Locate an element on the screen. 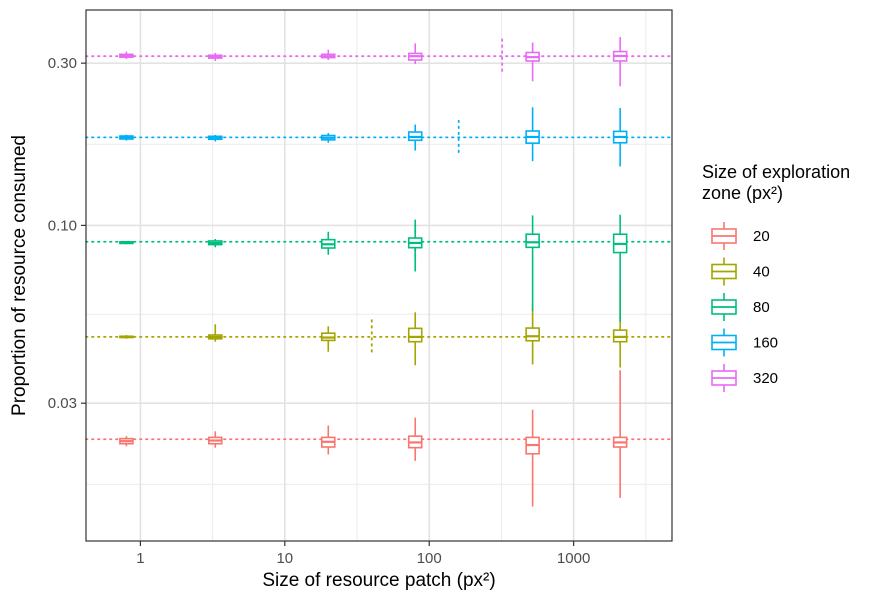 This screenshot has width=890, height=599. legend-label-40: 40 is located at coordinates (761, 272).